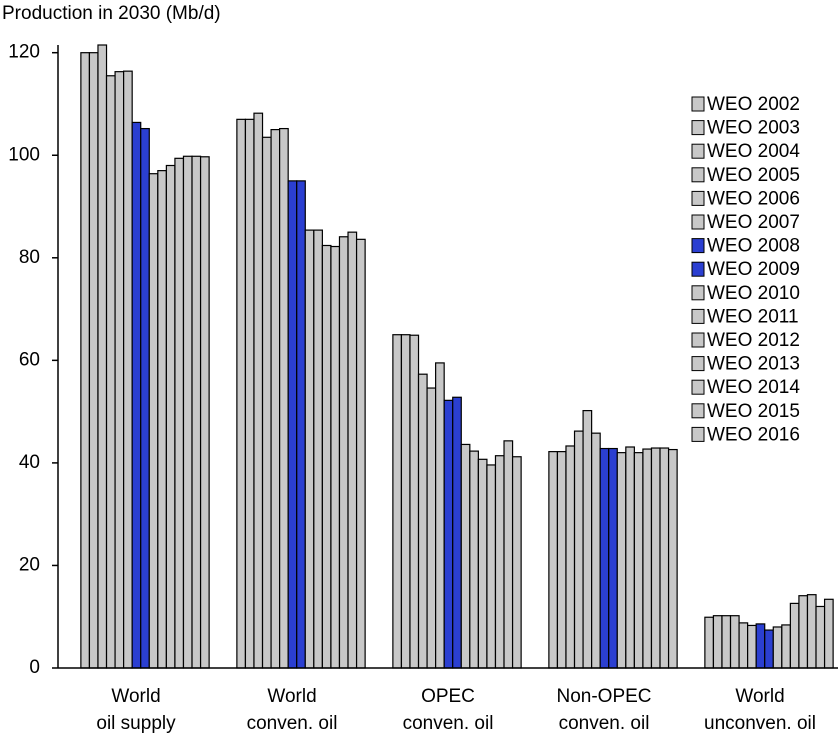  Describe the element at coordinates (29, 564) in the screenshot. I see `y-tick-label: 20` at that location.